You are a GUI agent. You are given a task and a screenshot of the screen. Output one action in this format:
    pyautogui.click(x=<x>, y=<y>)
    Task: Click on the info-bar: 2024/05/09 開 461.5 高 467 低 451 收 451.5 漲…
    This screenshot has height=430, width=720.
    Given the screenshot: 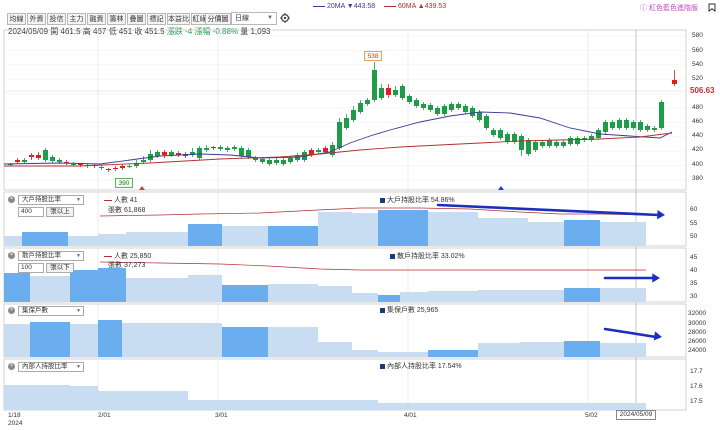 What is the action you would take?
    pyautogui.click(x=139, y=31)
    